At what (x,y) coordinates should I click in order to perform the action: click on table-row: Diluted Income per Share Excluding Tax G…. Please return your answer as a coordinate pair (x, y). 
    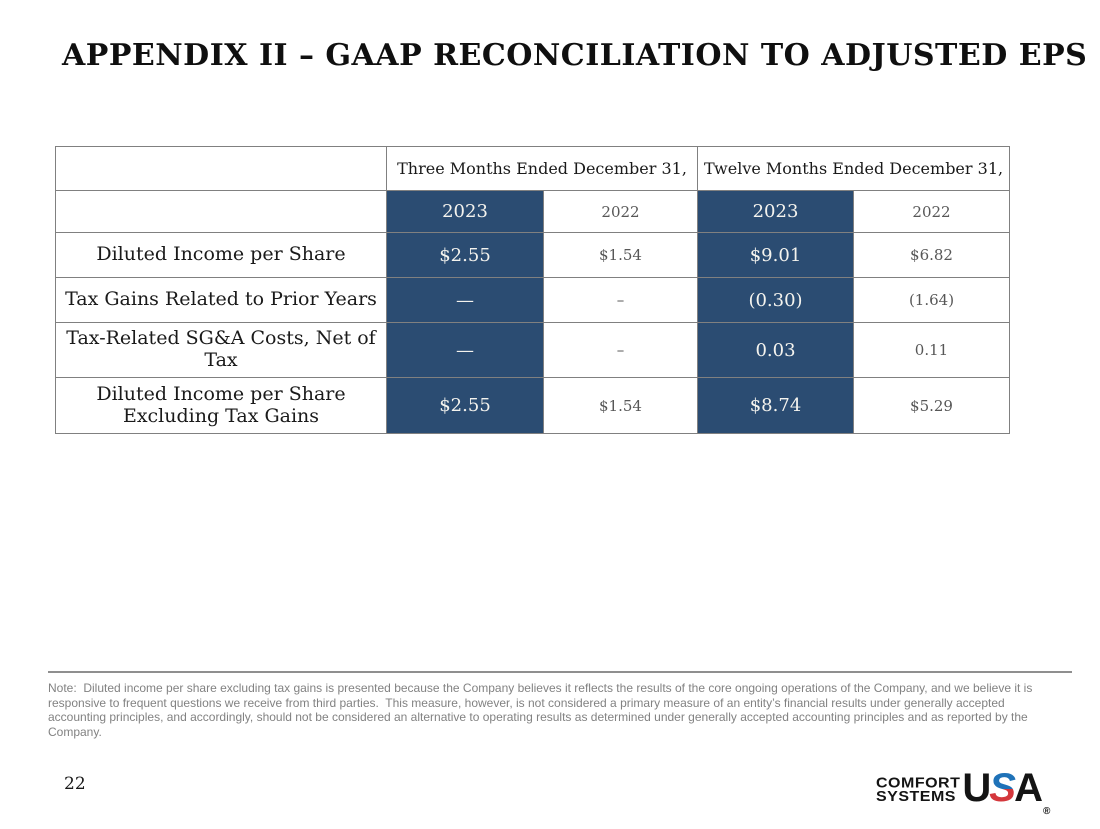
    Looking at the image, I should click on (533, 405).